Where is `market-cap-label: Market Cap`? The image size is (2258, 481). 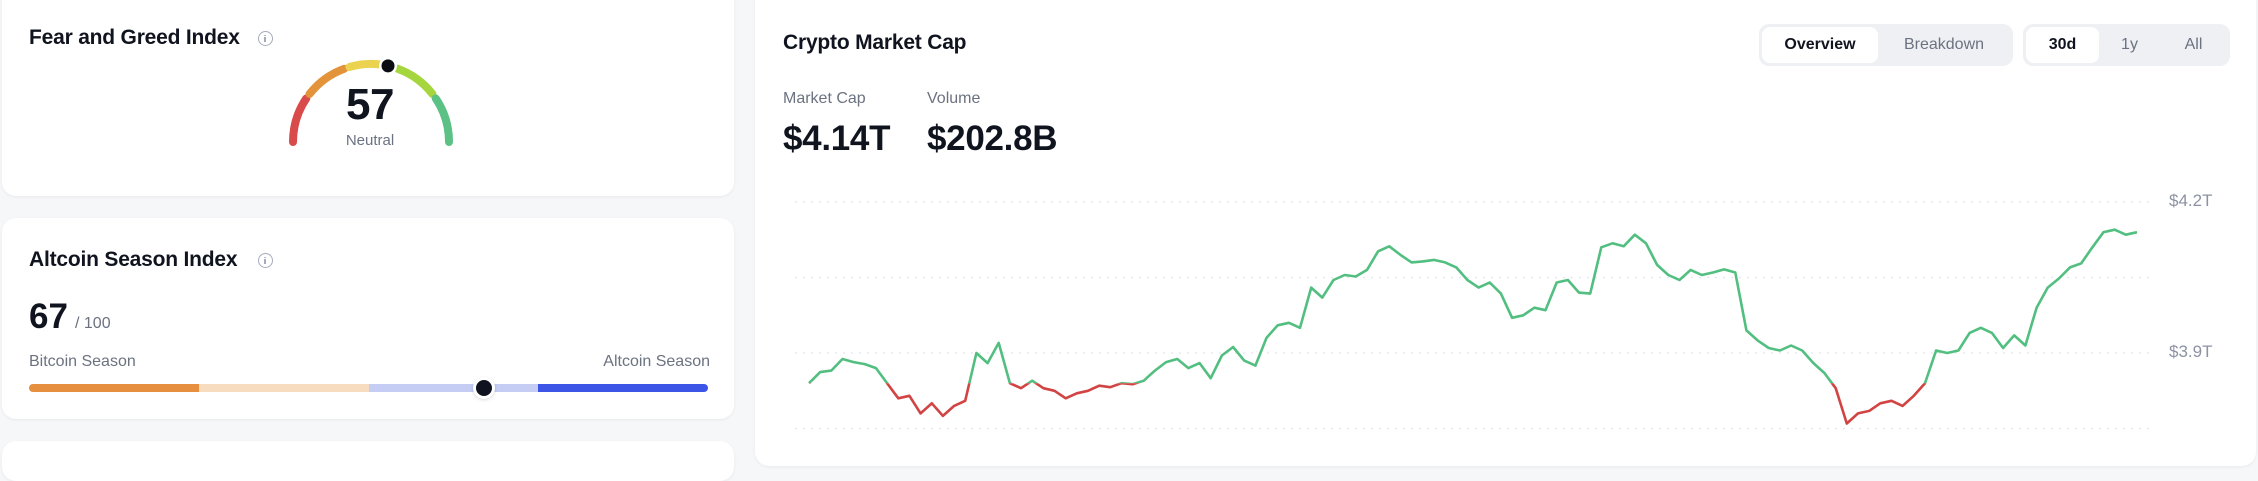 market-cap-label: Market Cap is located at coordinates (824, 98).